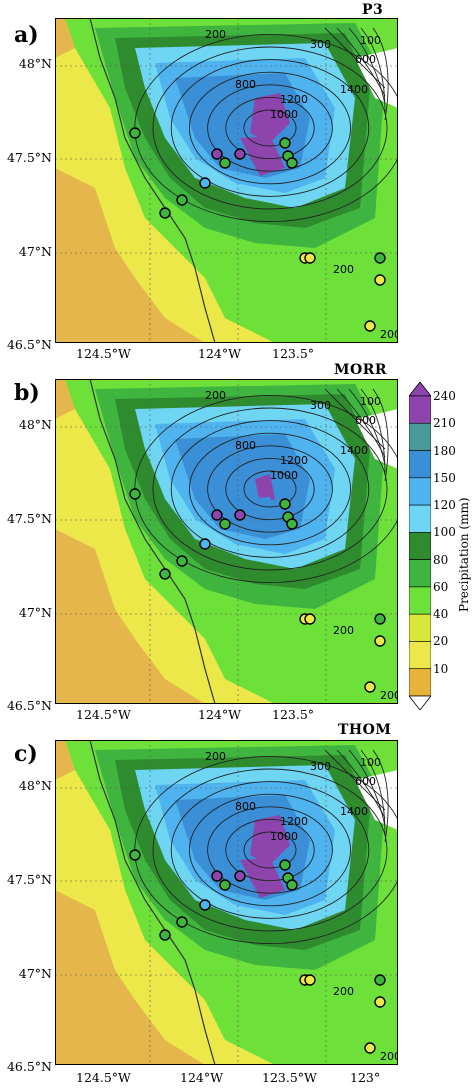  Describe the element at coordinates (29, 518) in the screenshot. I see `ytick-b-475: 47.5°N` at that location.